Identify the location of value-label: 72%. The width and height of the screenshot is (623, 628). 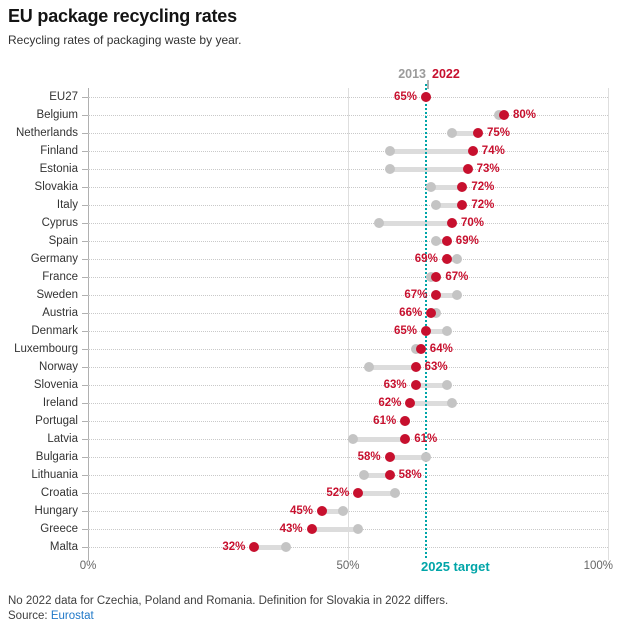
(483, 187).